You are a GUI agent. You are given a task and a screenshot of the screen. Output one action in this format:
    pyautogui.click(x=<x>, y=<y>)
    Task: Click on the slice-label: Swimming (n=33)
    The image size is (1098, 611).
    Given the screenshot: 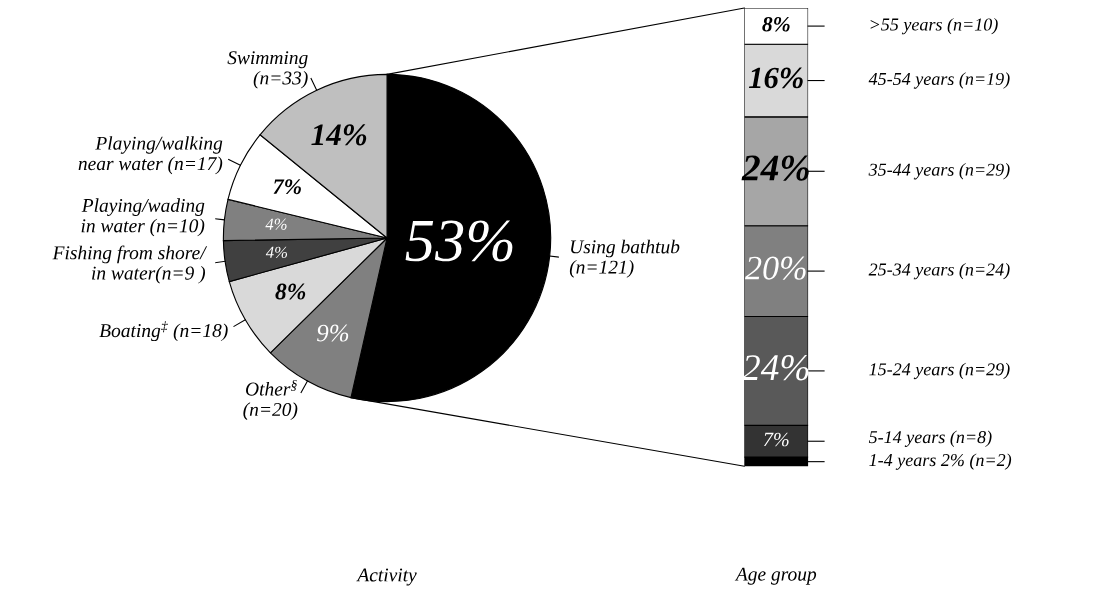 What is the action you would take?
    pyautogui.click(x=267, y=70)
    